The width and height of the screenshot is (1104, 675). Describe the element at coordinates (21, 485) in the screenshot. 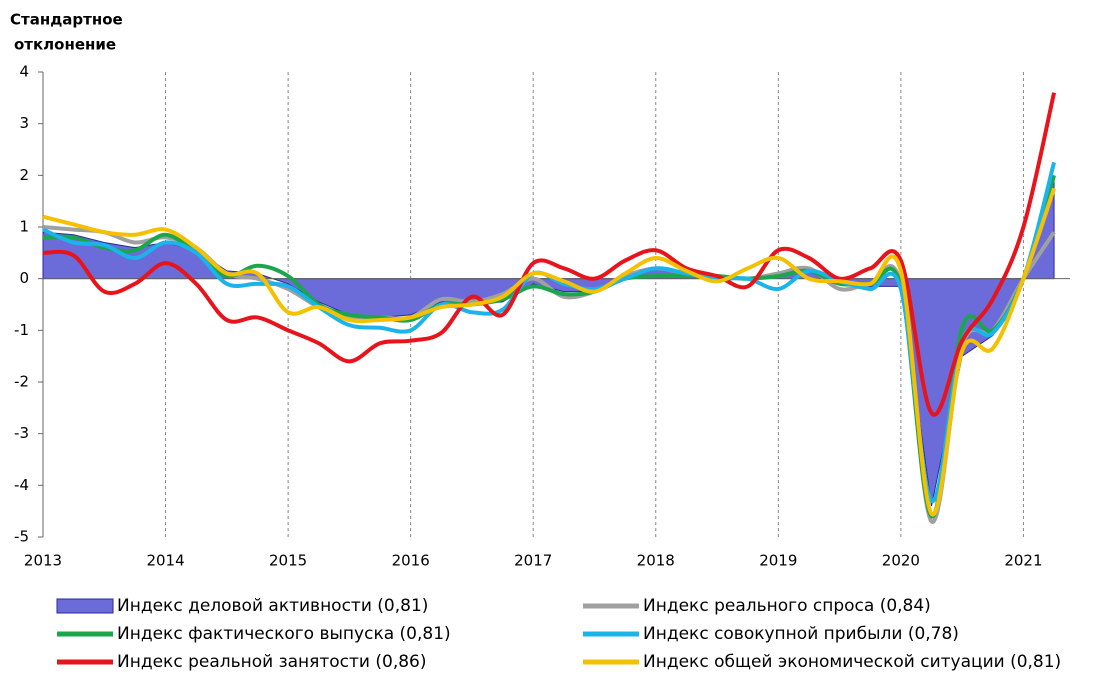

I see `y-tick-label: -4` at that location.